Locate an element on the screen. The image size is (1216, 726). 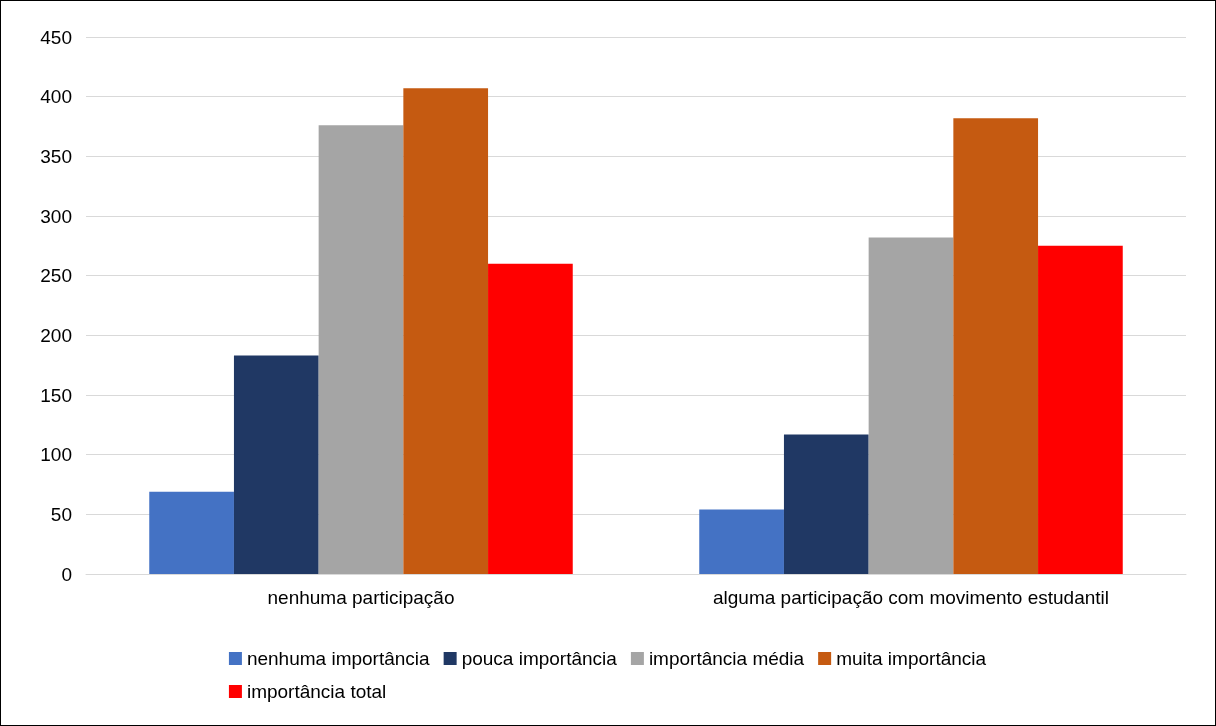
legend-label: muita importância is located at coordinates (911, 658).